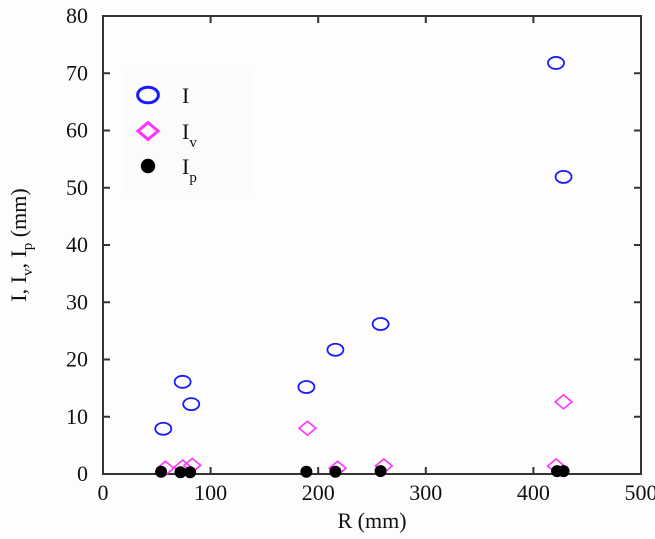 The height and width of the screenshot is (539, 655). I want to click on x-tick-label: 0, so click(103, 492).